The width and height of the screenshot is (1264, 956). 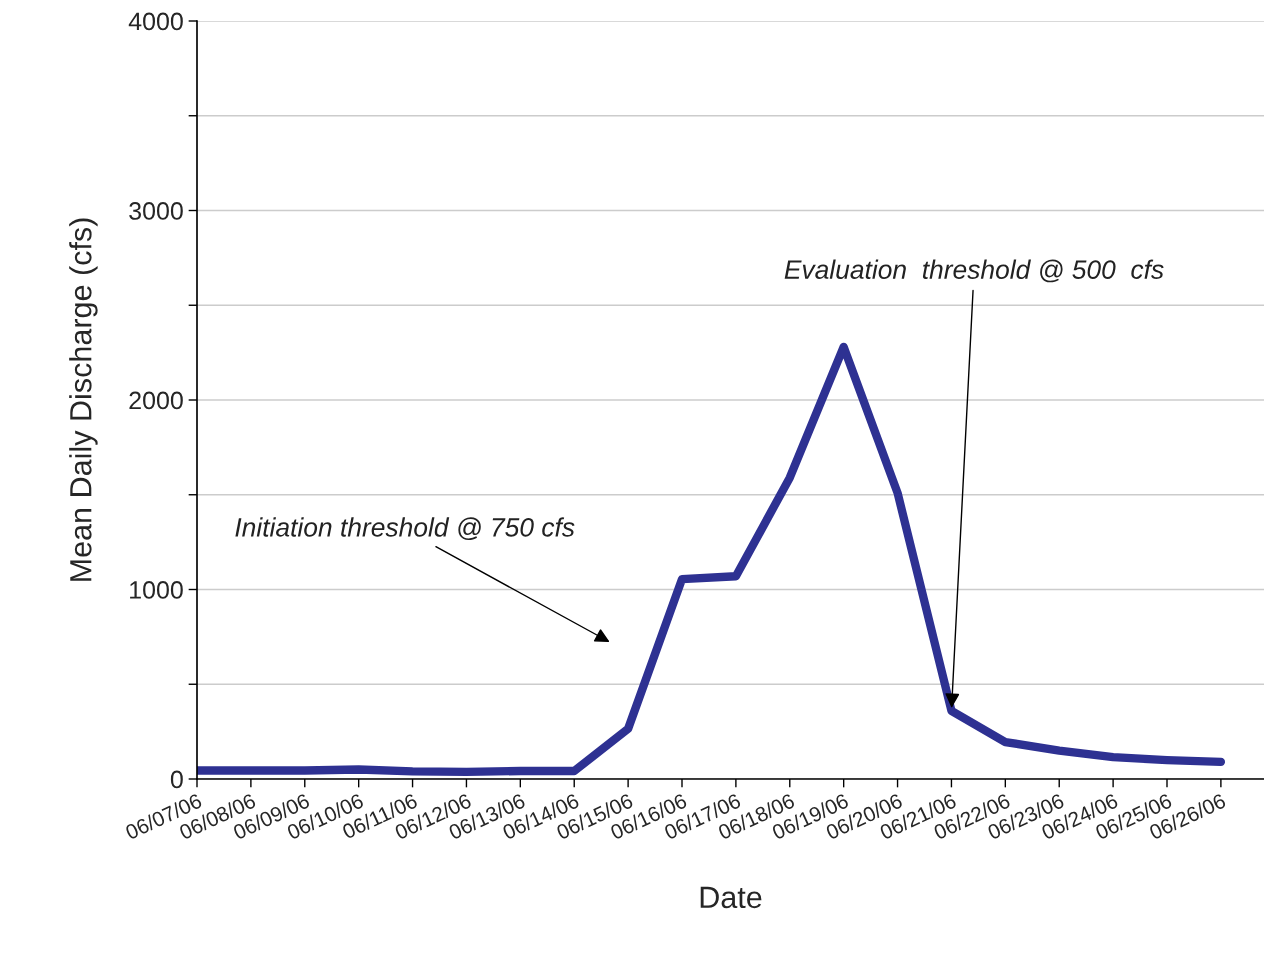 What do you see at coordinates (156, 211) in the screenshot?
I see `y-tick-label: 3000` at bounding box center [156, 211].